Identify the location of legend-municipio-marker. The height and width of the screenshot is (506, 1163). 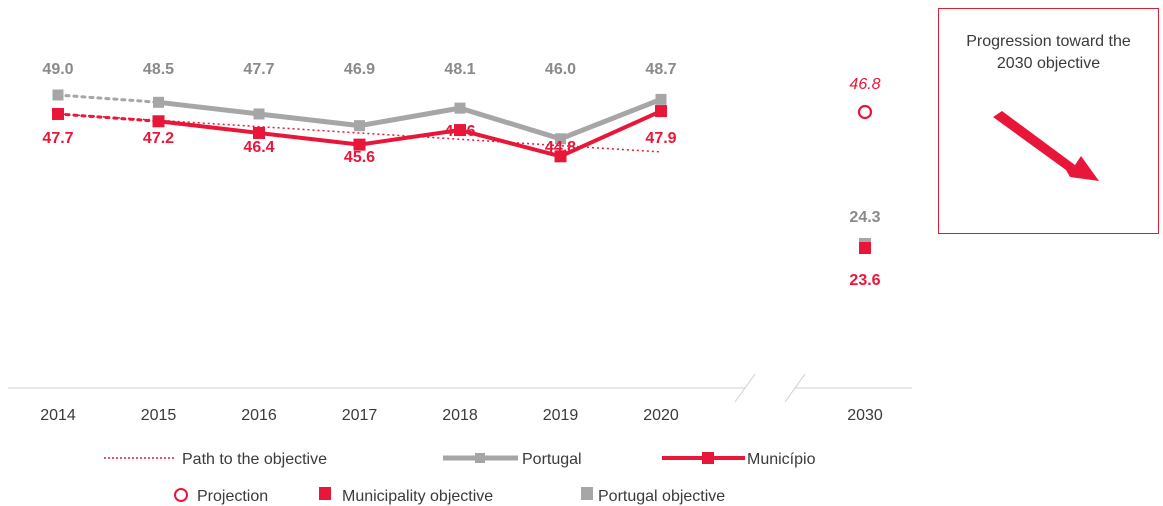
(708, 458).